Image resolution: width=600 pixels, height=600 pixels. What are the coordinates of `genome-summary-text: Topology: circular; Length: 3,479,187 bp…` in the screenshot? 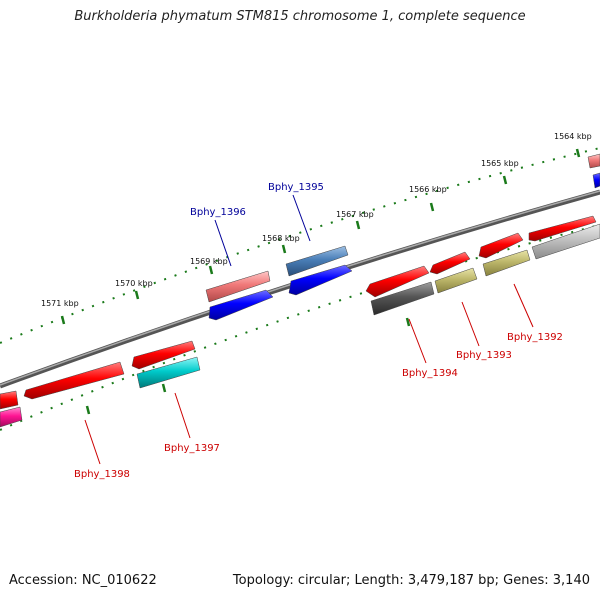 It's located at (411, 580).